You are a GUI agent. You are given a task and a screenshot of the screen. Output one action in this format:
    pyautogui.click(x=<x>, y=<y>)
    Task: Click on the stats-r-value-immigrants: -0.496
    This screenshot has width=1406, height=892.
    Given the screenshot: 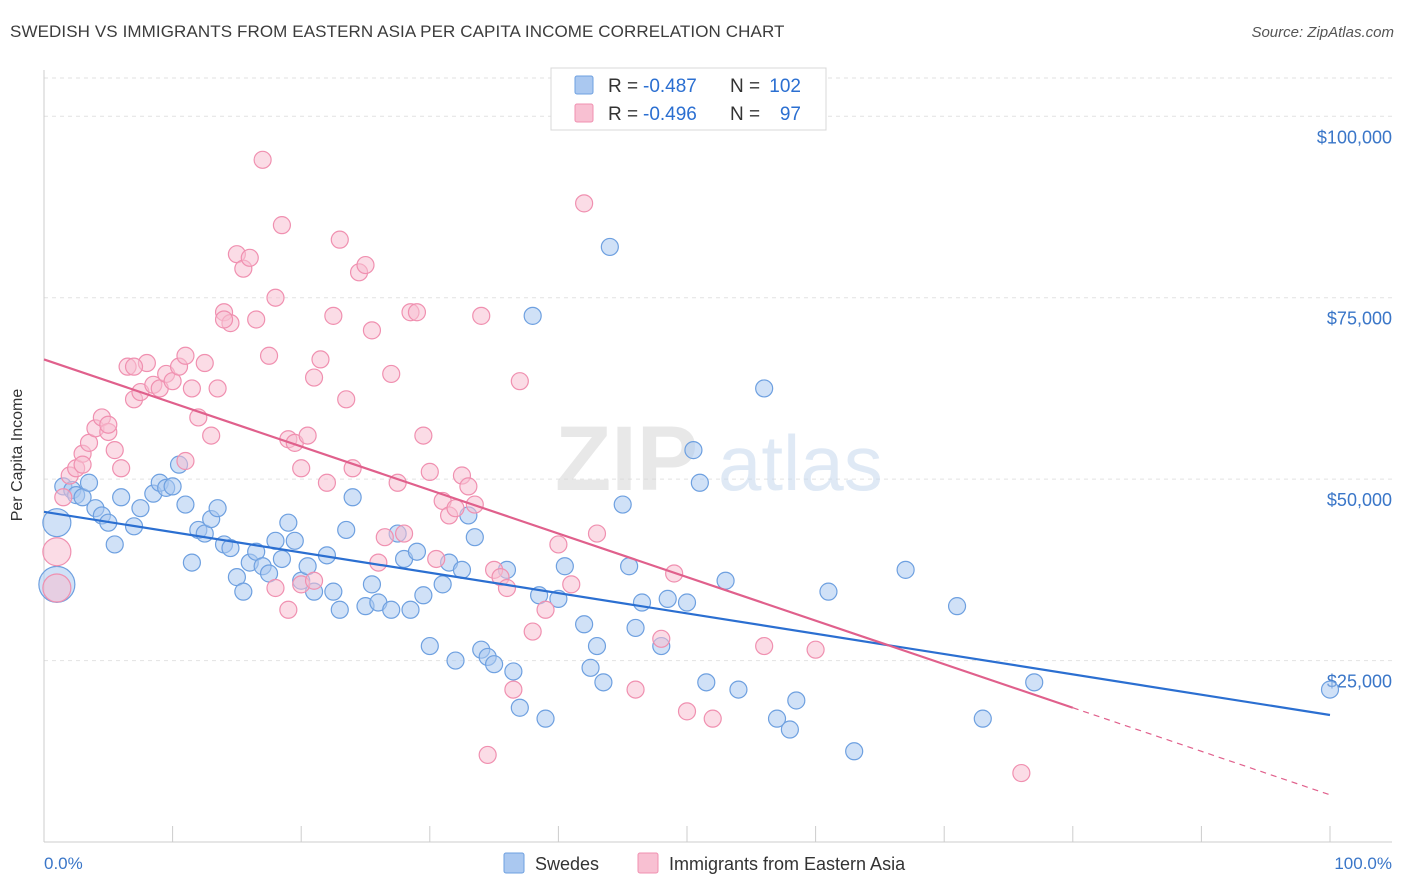 What is the action you would take?
    pyautogui.click(x=670, y=114)
    